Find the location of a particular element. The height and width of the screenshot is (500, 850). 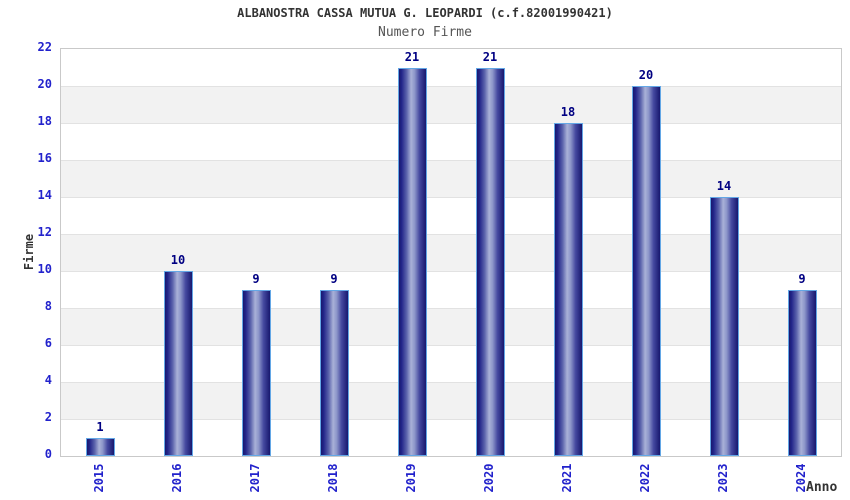

x-tick-label: 2018 is located at coordinates (333, 478).